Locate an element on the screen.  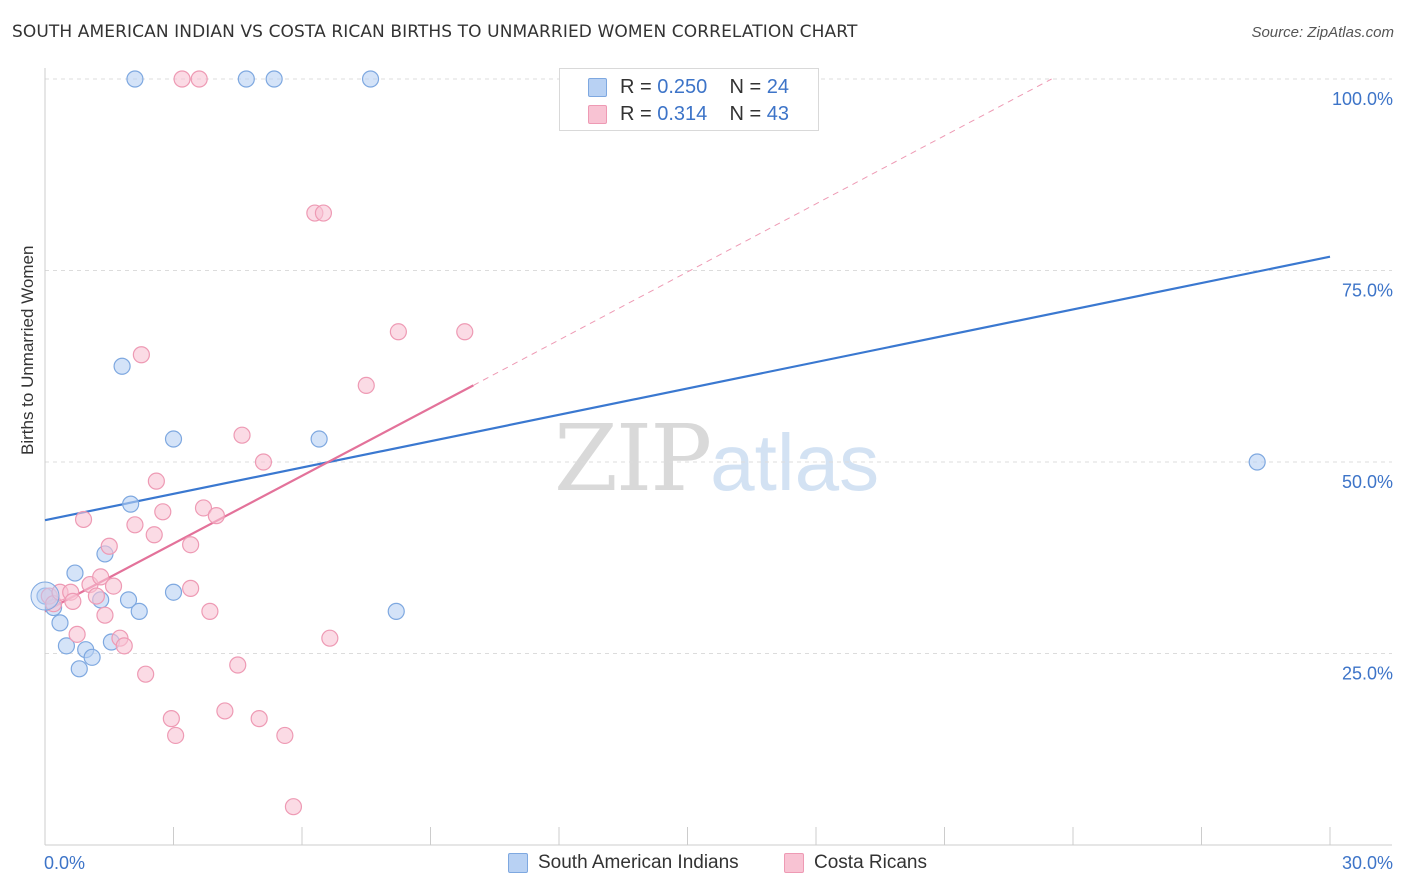
bottom-legend-swatch-blue is located at coordinates (518, 863).